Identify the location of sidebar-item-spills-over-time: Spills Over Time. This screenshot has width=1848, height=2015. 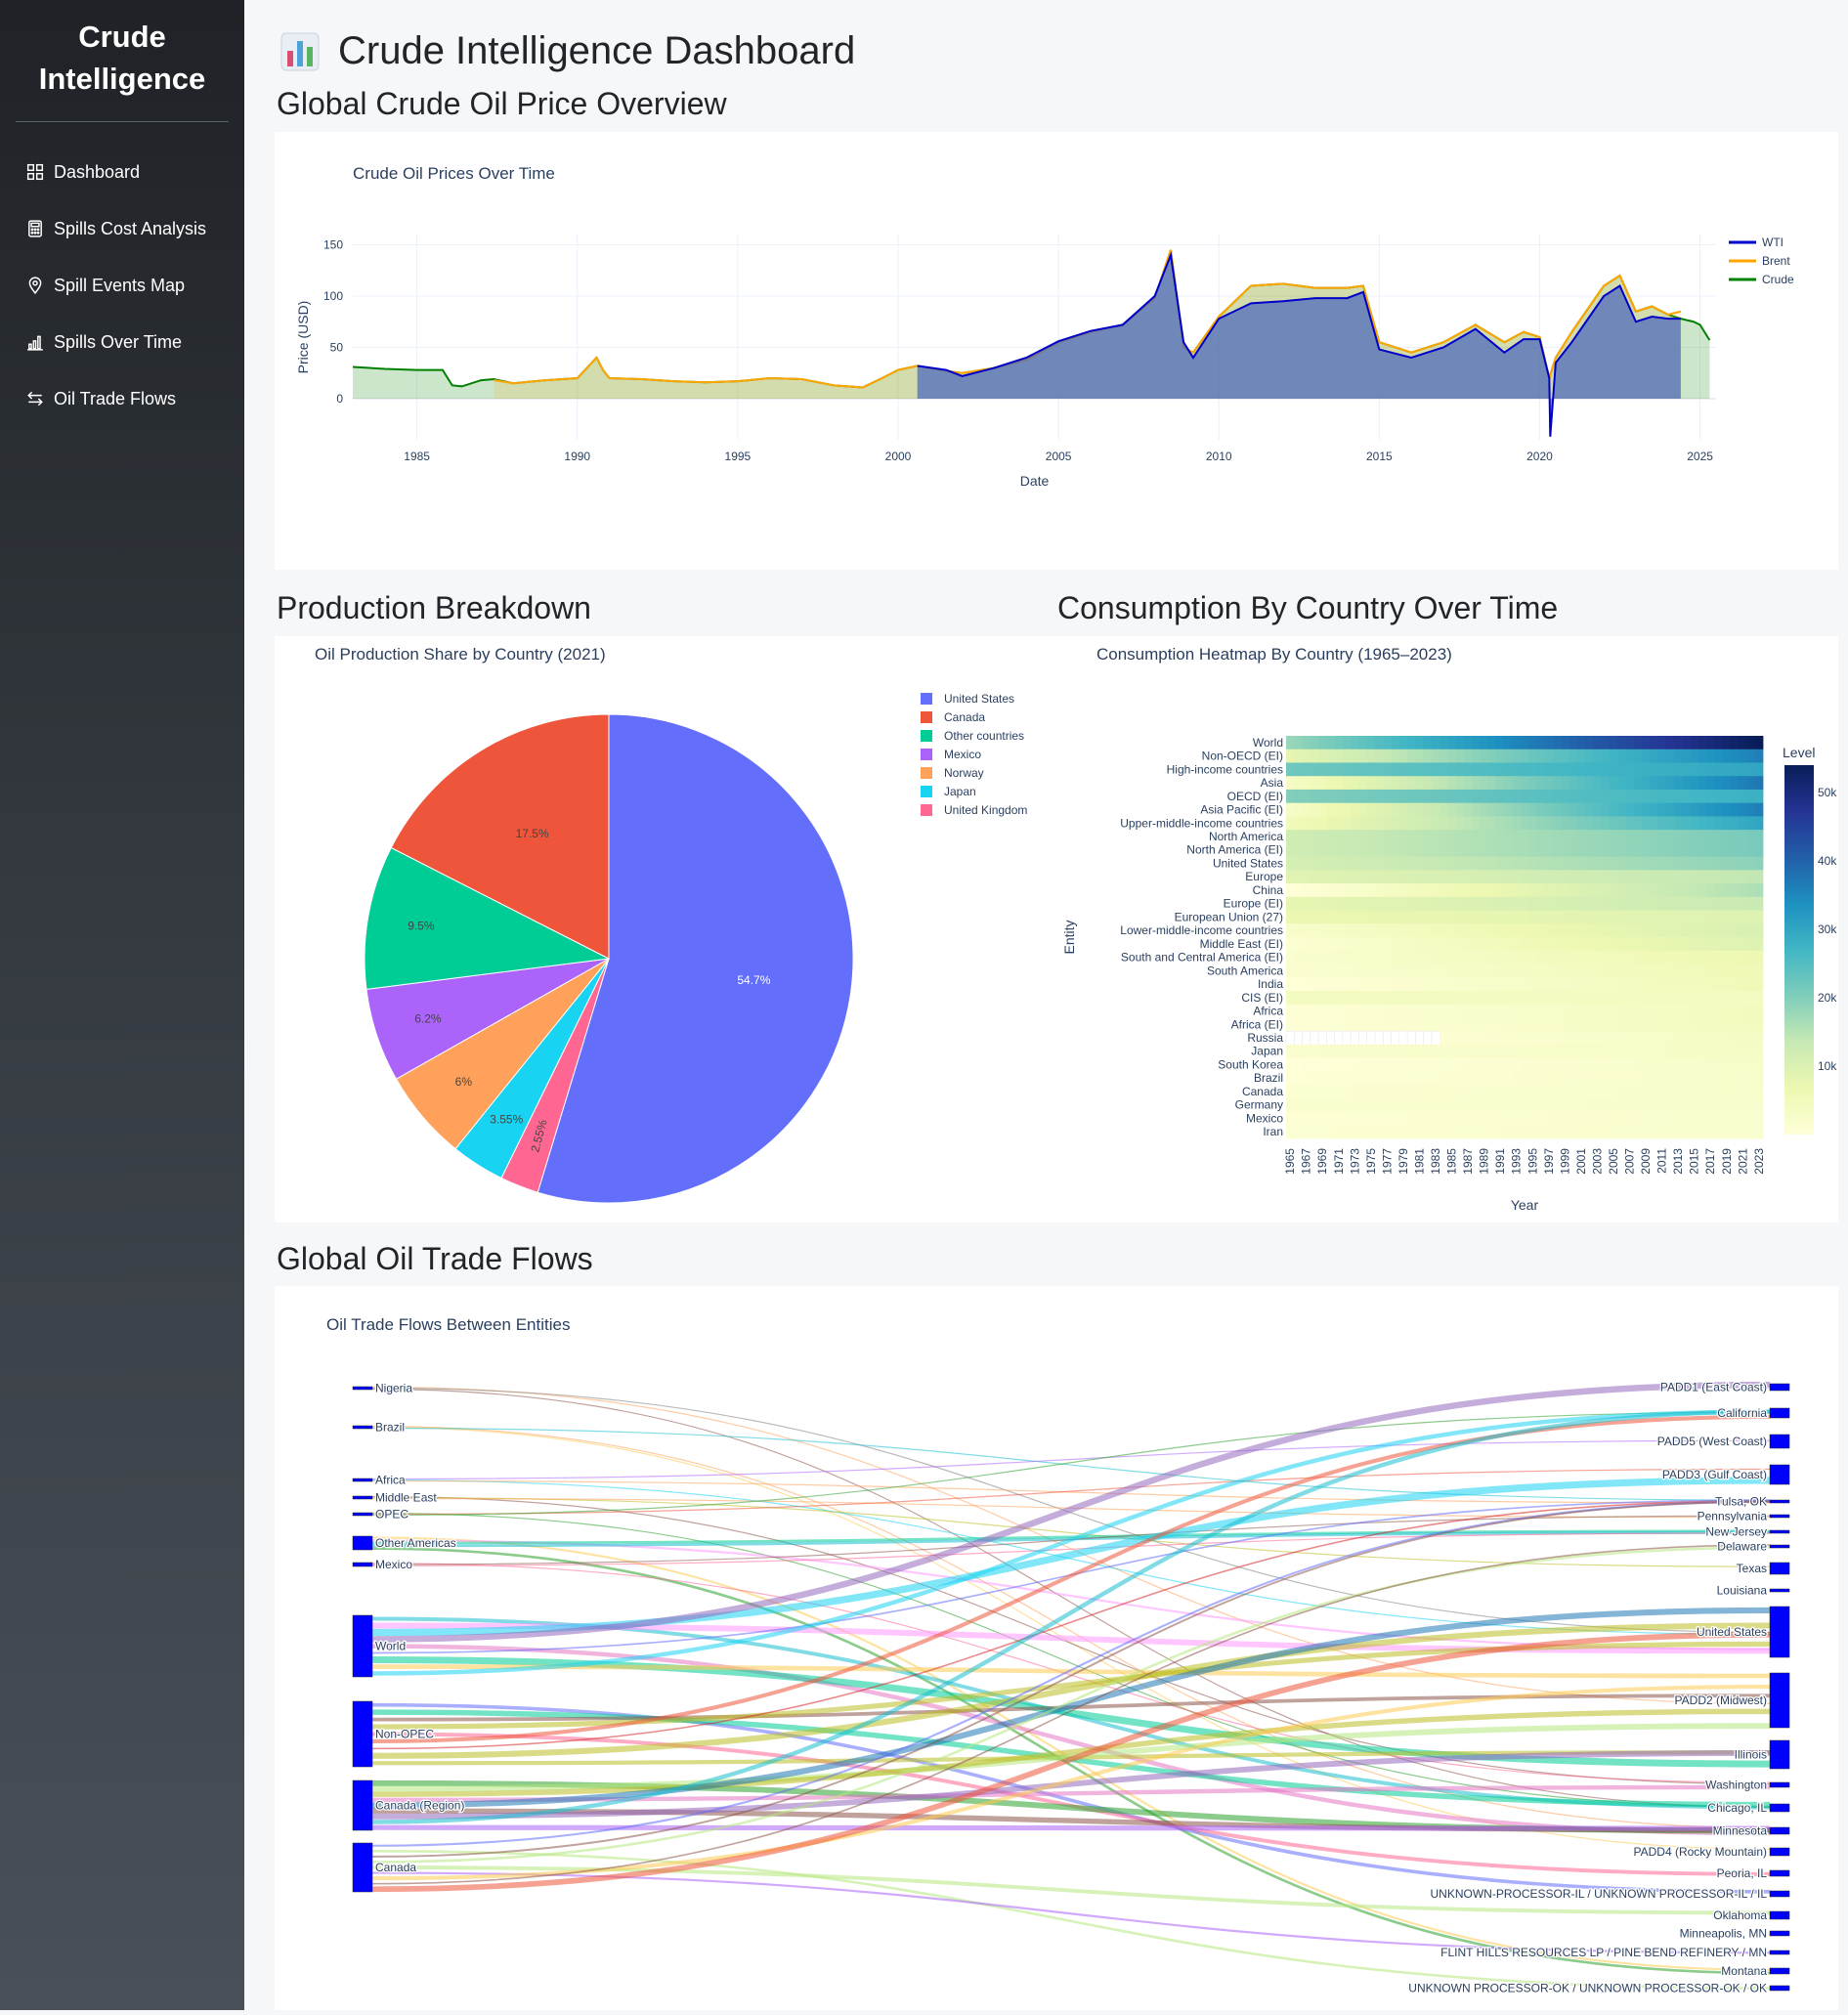
(122, 342).